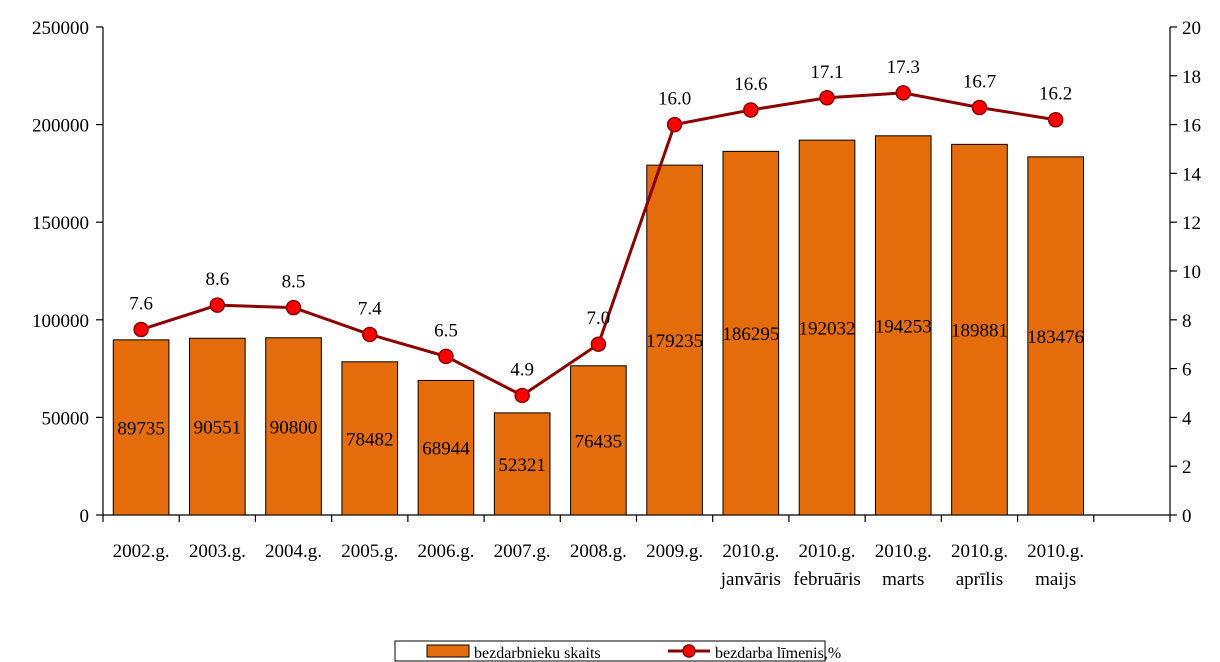 The width and height of the screenshot is (1220, 662). I want to click on bar-value-label: 194253, so click(903, 326).